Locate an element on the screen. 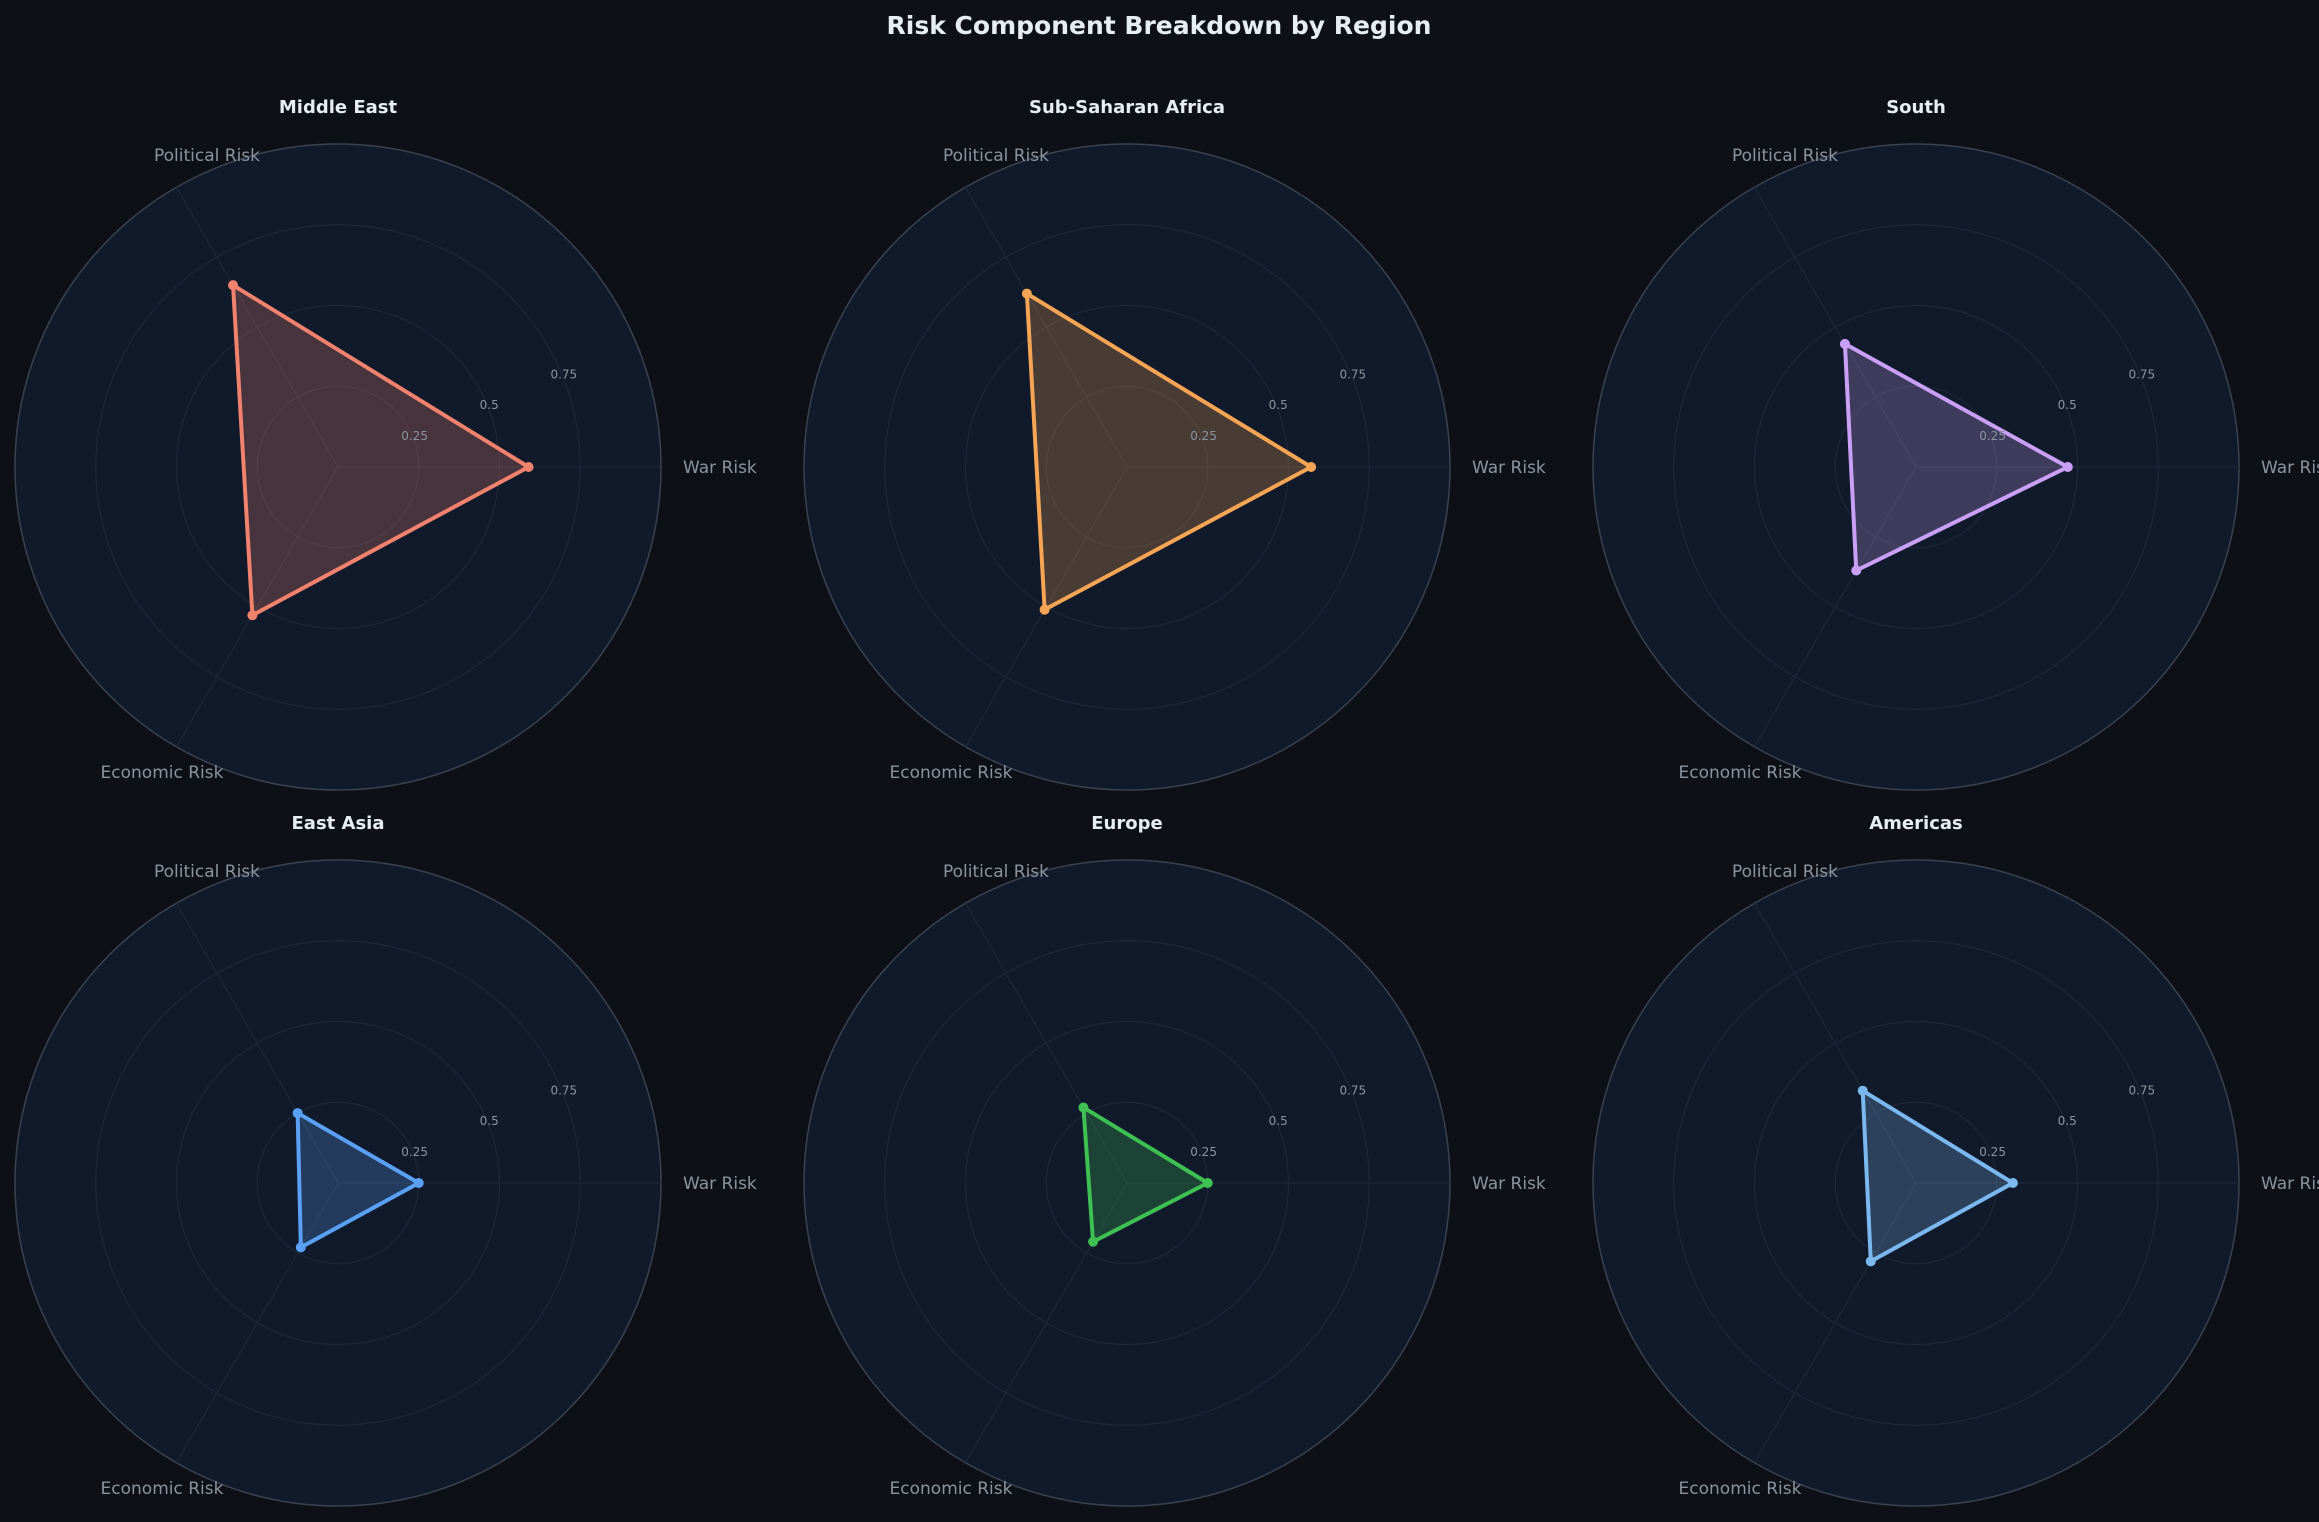  panel-title: Sub-Saharan Africa is located at coordinates (1127, 107).